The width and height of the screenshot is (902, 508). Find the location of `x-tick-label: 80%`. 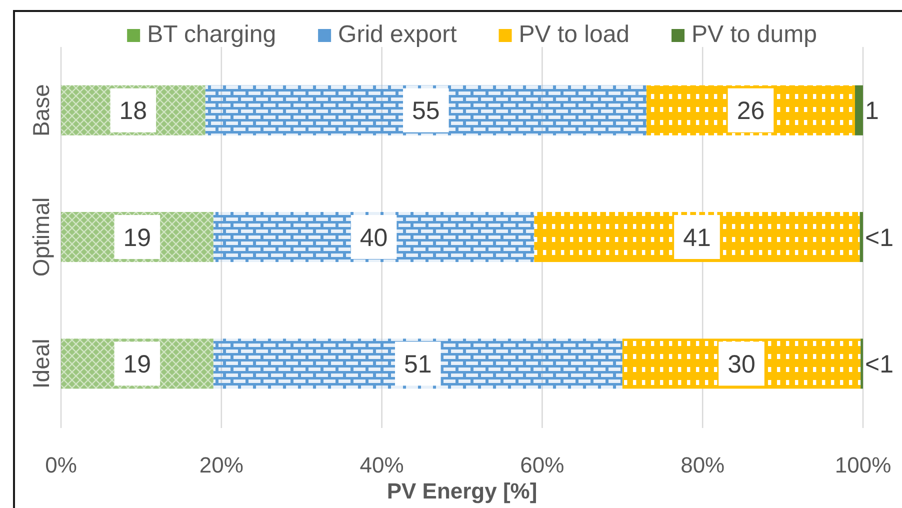

x-tick-label: 80% is located at coordinates (702, 465).